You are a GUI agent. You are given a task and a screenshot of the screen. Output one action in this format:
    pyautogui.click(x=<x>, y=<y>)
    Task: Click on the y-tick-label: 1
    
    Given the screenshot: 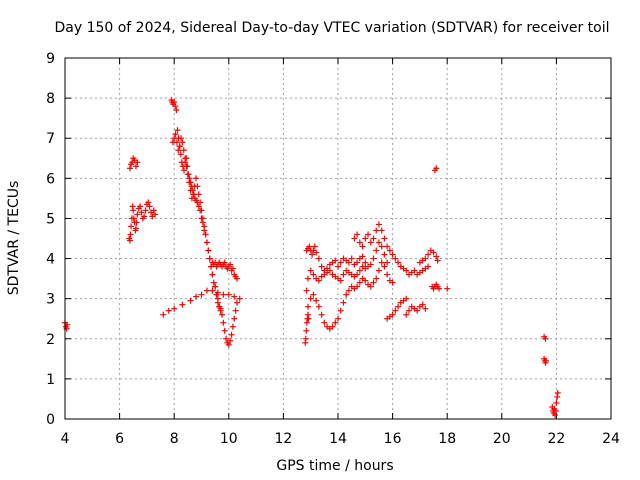 What is the action you would take?
    pyautogui.click(x=50, y=380)
    